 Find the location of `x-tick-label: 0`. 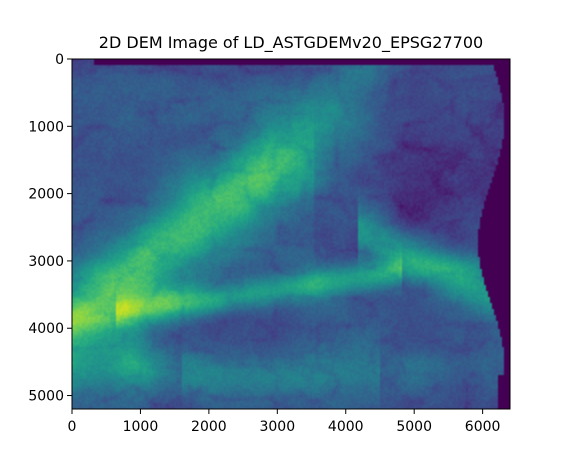

x-tick-label: 0 is located at coordinates (72, 427).